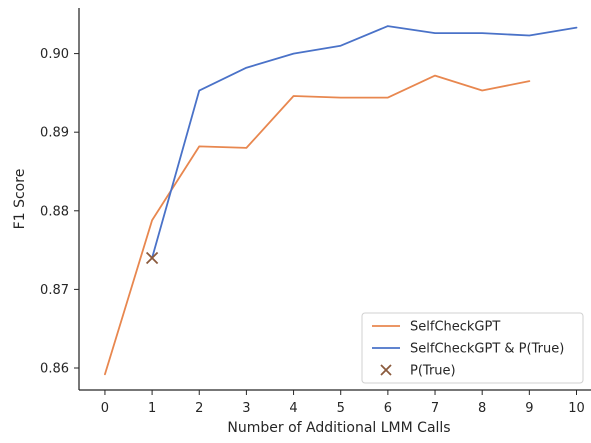 The width and height of the screenshot is (591, 443). Describe the element at coordinates (152, 257) in the screenshot. I see `marker-p-true` at that location.